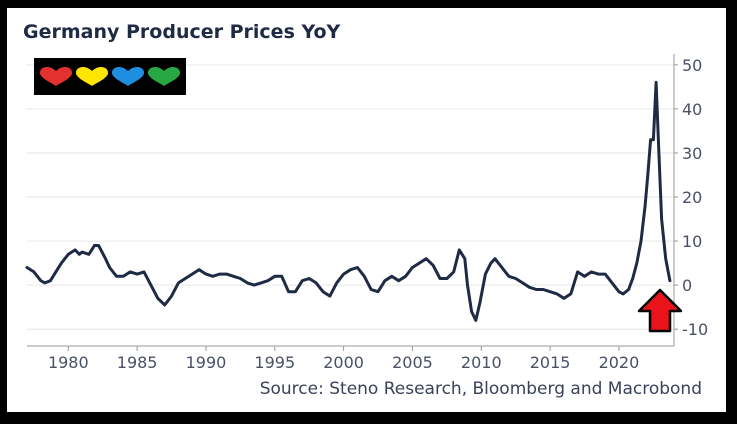 This screenshot has height=424, width=737. I want to click on y-tick-label: 0, so click(687, 285).